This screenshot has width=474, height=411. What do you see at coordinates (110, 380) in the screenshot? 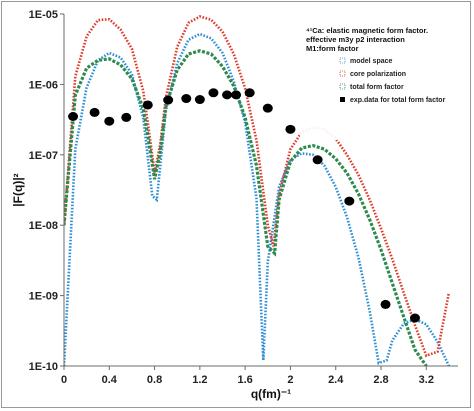
I see `x-tick-label: 0.4` at bounding box center [110, 380].